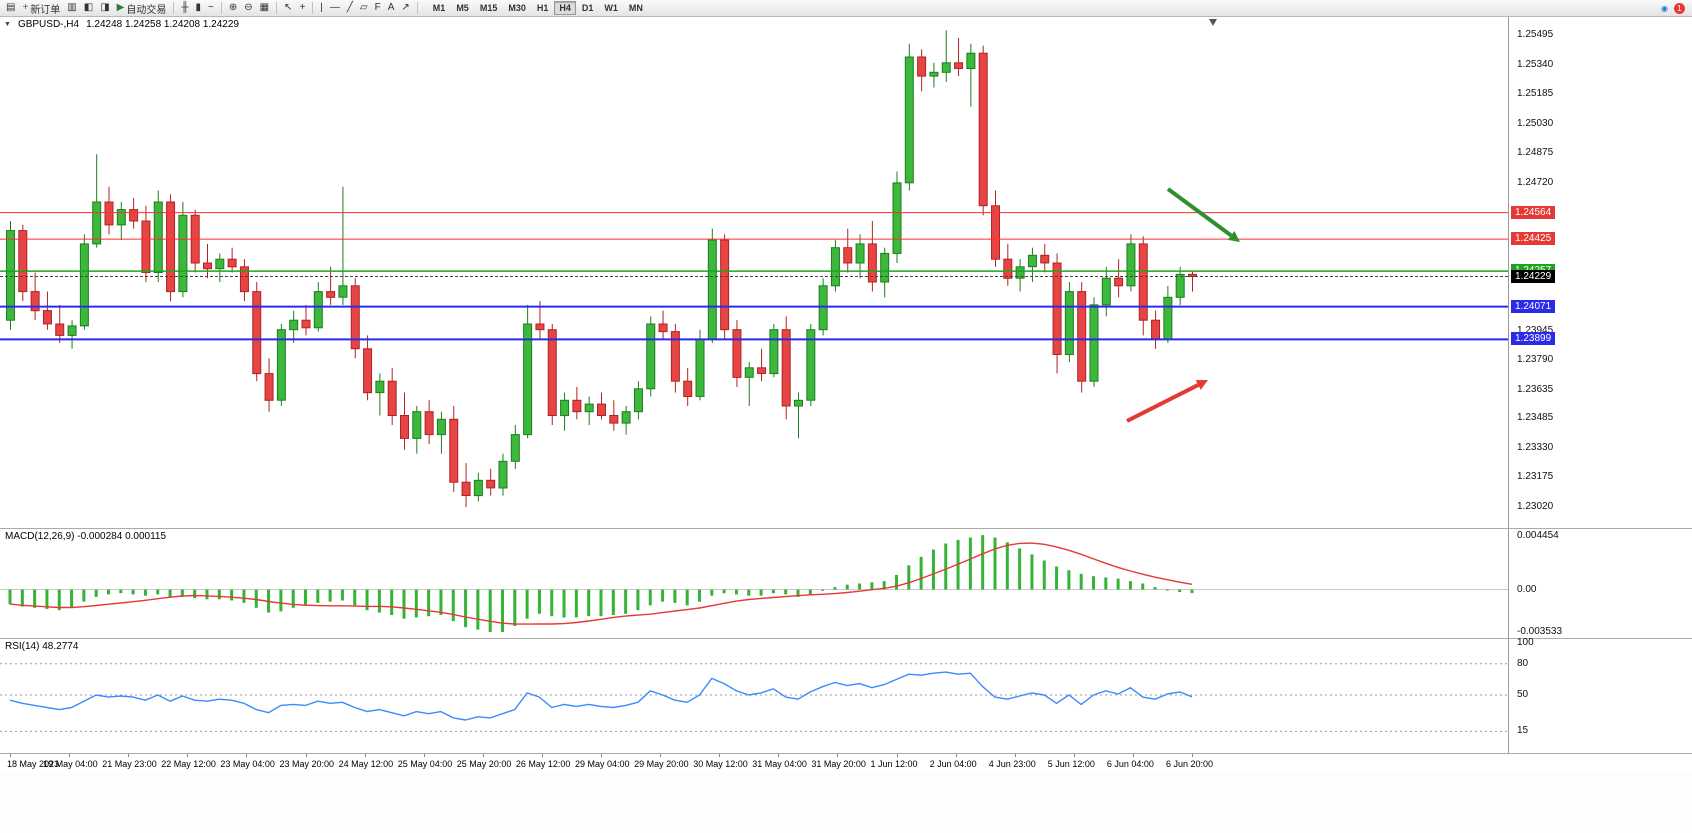  Describe the element at coordinates (1163, 403) in the screenshot. I see `red-up-arrow` at that location.